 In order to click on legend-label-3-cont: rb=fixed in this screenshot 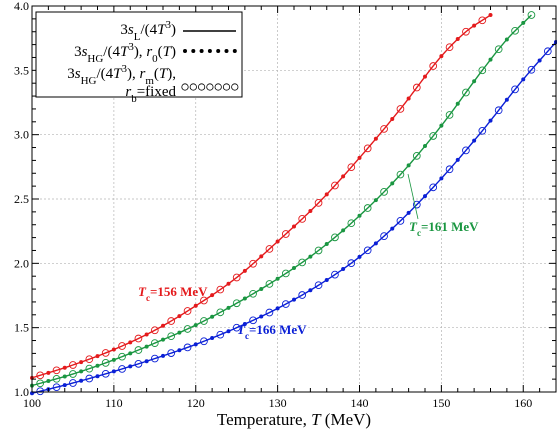, I will do `click(150, 94)`.